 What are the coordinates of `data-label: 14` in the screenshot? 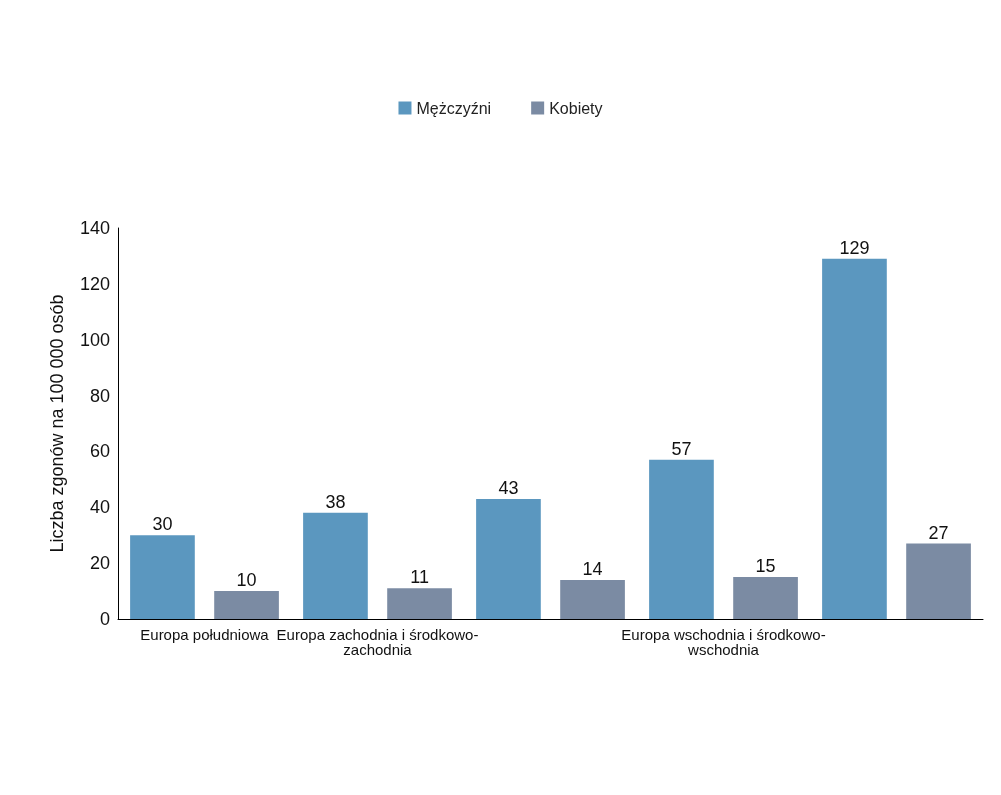 It's located at (592, 568).